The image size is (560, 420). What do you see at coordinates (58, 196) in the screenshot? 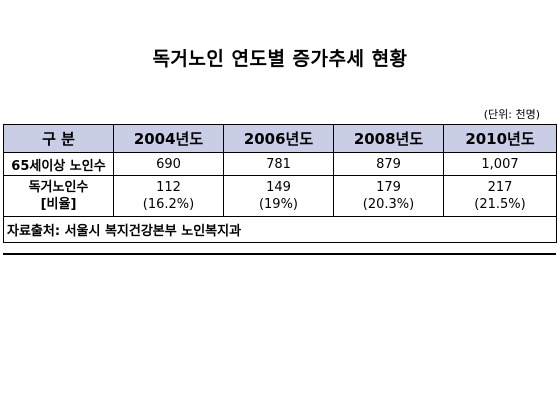
I see `row-label-living-alone: 독거노인수 [비율]` at bounding box center [58, 196].